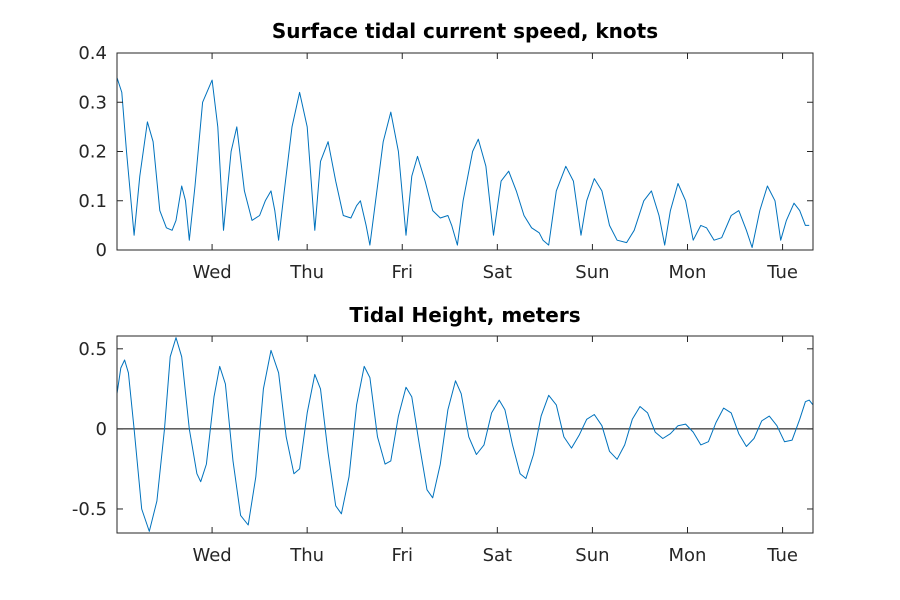 Image resolution: width=900 pixels, height=600 pixels. I want to click on current-speed-x-tick-label: Wed, so click(211, 272).